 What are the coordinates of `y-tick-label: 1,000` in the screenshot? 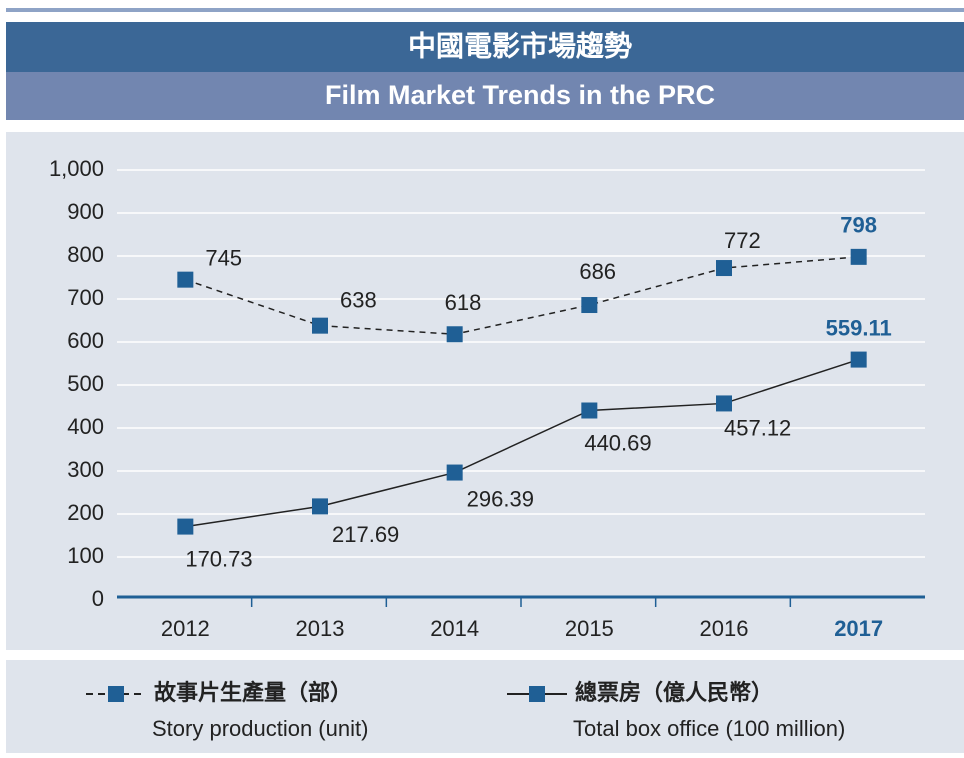 It's located at (76, 168).